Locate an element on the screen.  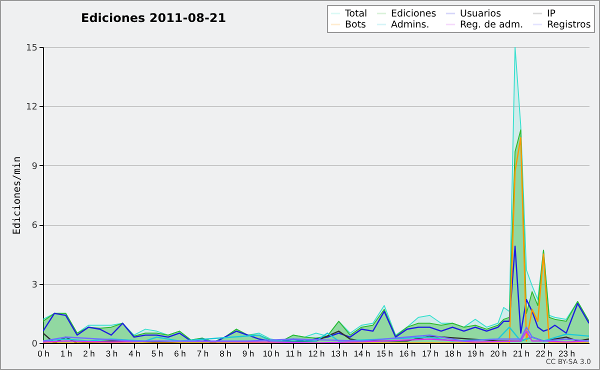
y-tick-label: 0 is located at coordinates (35, 345).